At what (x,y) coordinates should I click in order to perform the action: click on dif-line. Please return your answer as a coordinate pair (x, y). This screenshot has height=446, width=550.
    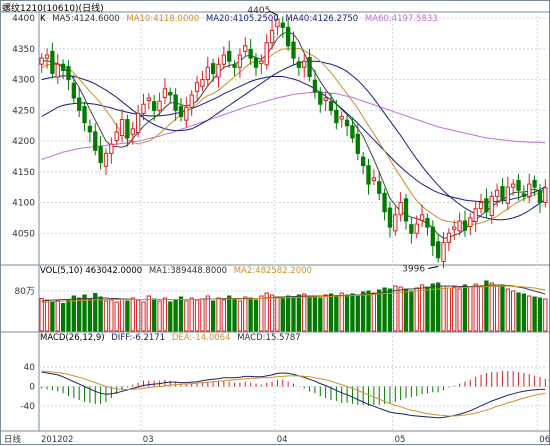
    Looking at the image, I should click on (293, 395).